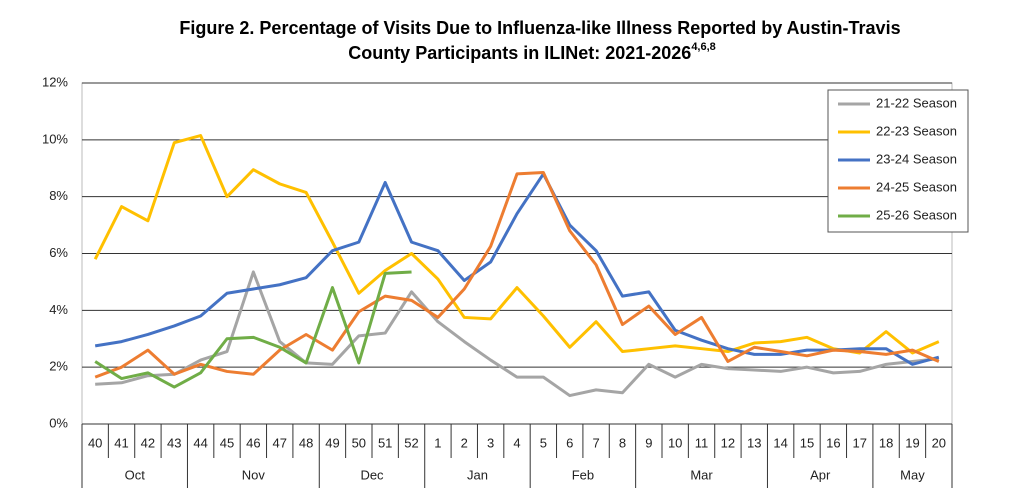 The height and width of the screenshot is (501, 1024). Describe the element at coordinates (516, 442) in the screenshot. I see `x-tick-label: 4` at that location.